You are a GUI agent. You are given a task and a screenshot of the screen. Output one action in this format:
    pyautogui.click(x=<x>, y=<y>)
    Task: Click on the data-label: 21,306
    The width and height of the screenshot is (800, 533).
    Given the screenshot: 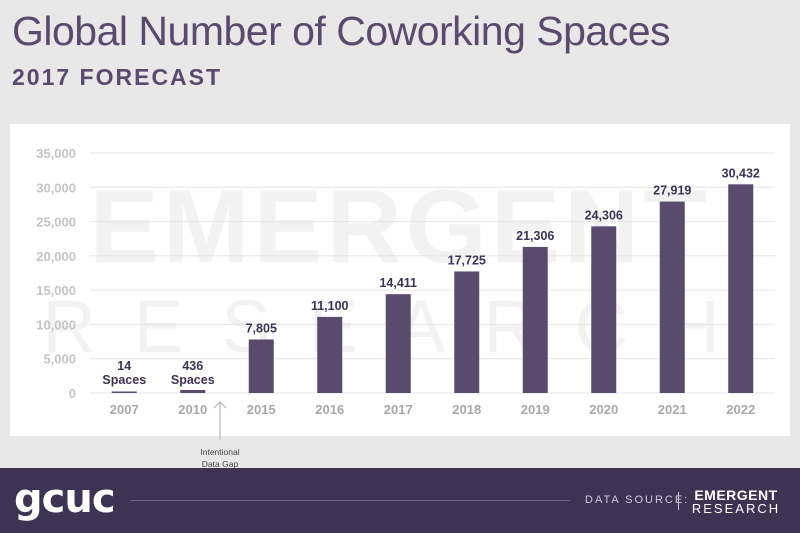 What is the action you would take?
    pyautogui.click(x=535, y=236)
    